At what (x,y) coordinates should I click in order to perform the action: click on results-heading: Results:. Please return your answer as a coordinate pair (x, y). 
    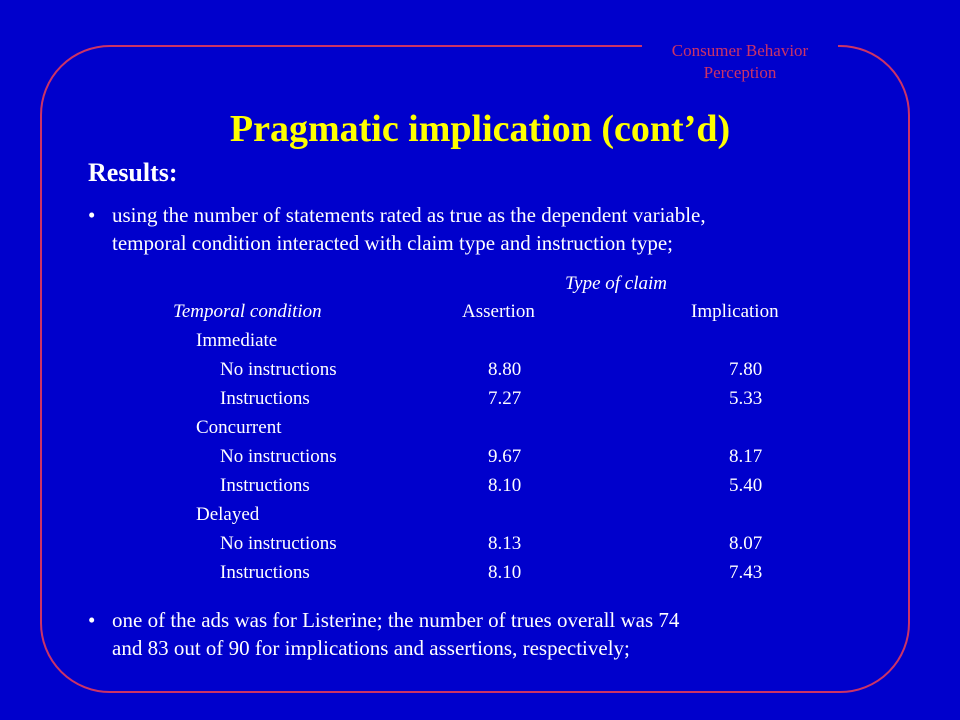
    Looking at the image, I should click on (133, 172).